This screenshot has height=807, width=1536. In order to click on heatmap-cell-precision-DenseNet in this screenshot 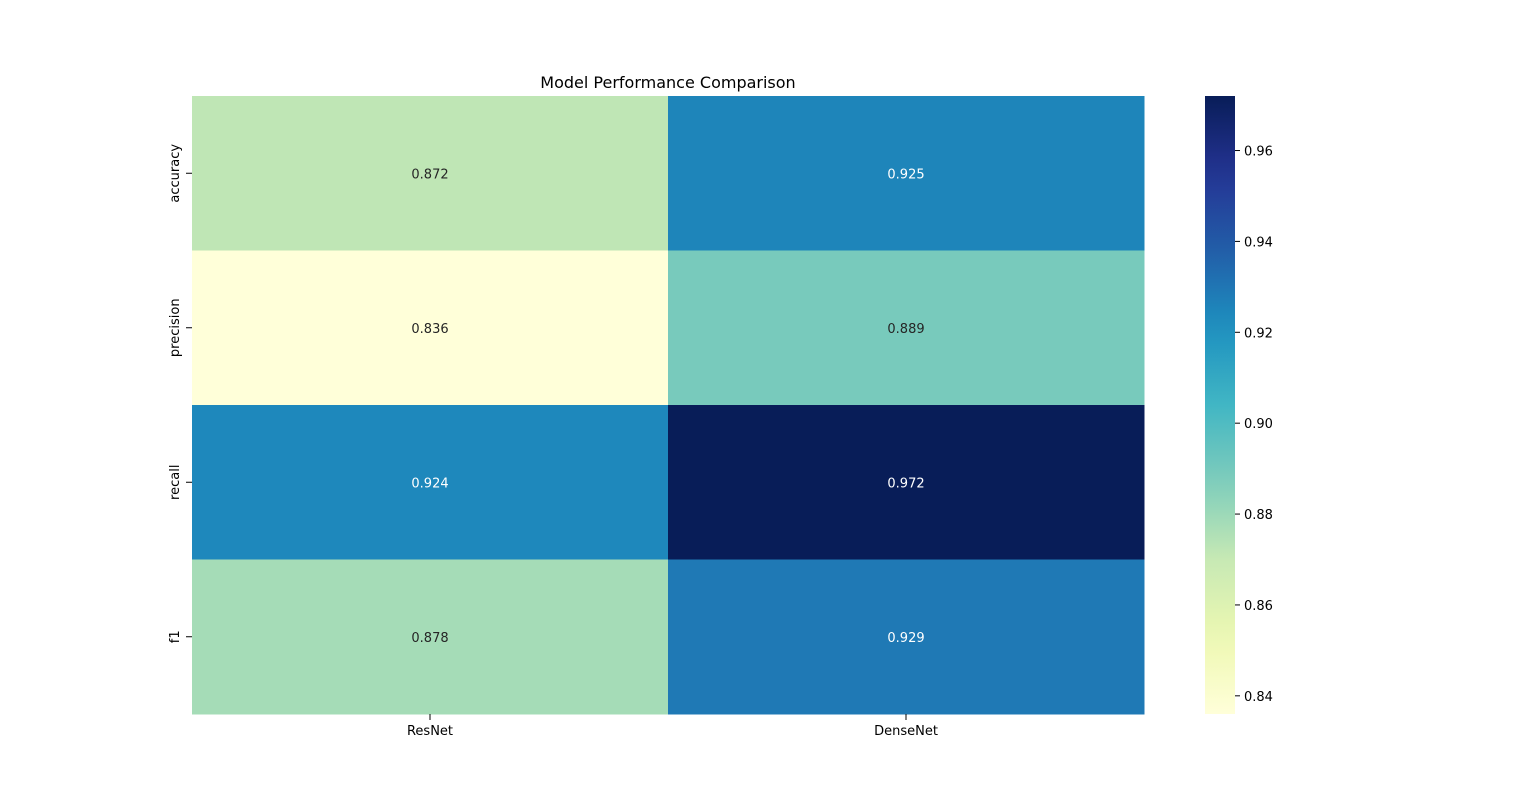, I will do `click(906, 328)`.